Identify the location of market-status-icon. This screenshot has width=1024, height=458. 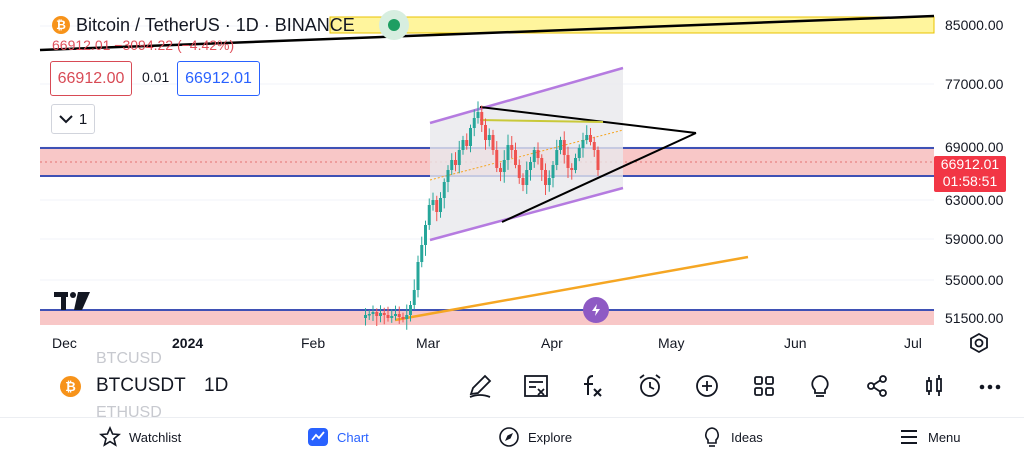
(393, 25).